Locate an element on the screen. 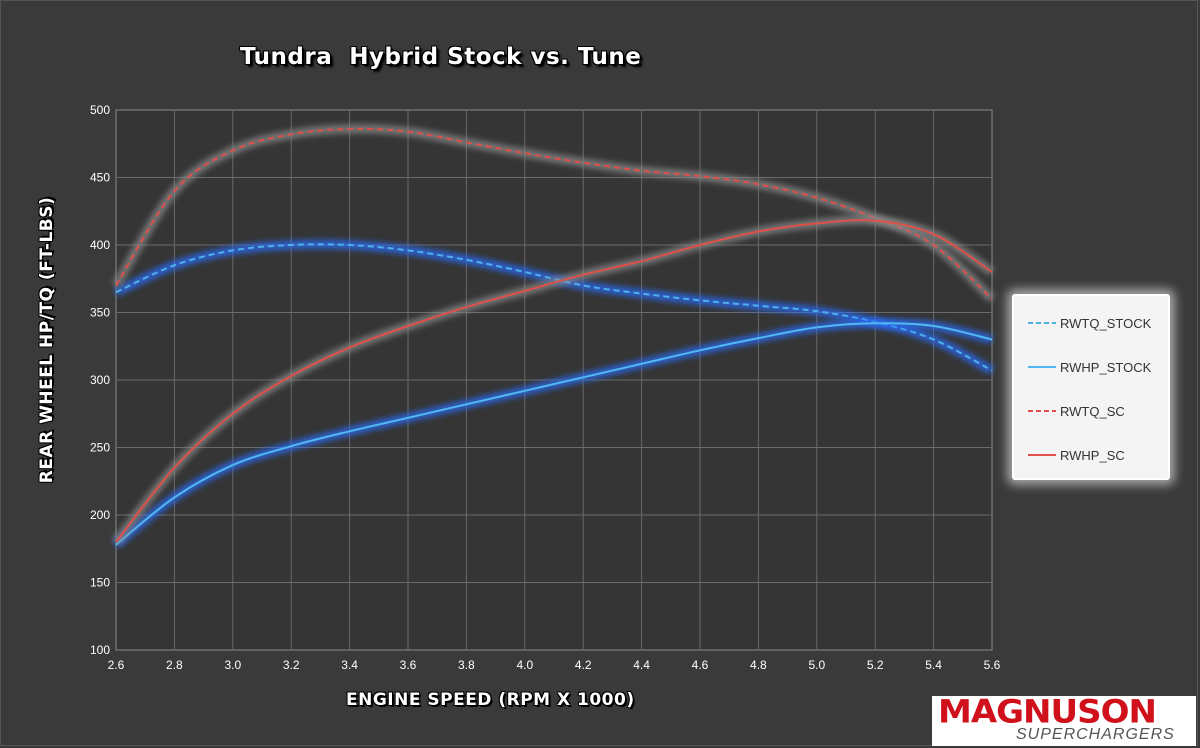  legend-item-rwtq-stock: RWTQ_STOCK is located at coordinates (1098, 323).